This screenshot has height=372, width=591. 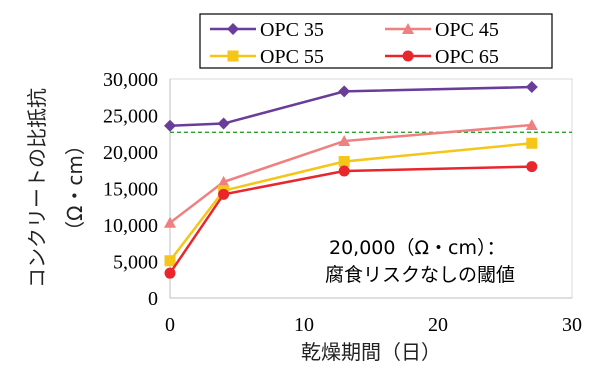 I want to click on x-tick-label: 30, so click(x=572, y=325).